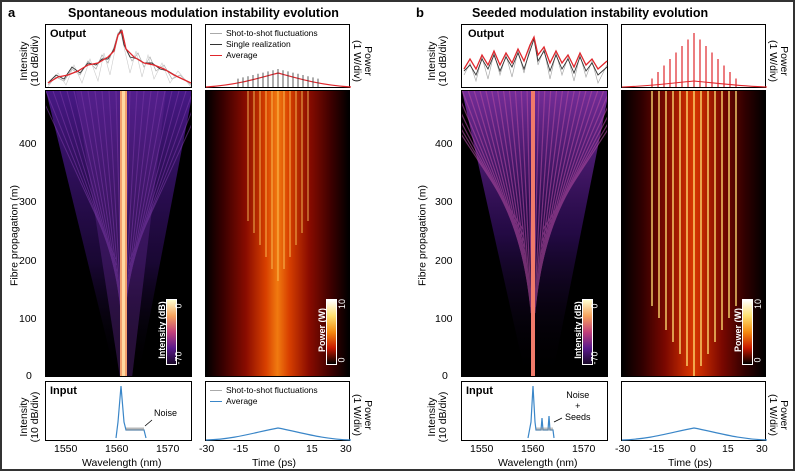 The height and width of the screenshot is (471, 795). I want to click on b-intensity-colorbar-label: Intensity (dB), so click(578, 330).